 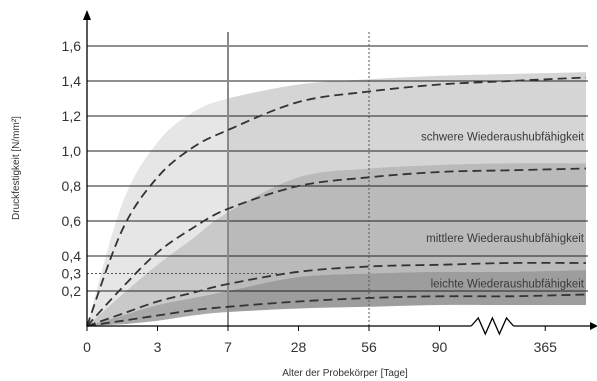 What do you see at coordinates (492, 326) in the screenshot?
I see `x-axis-break` at bounding box center [492, 326].